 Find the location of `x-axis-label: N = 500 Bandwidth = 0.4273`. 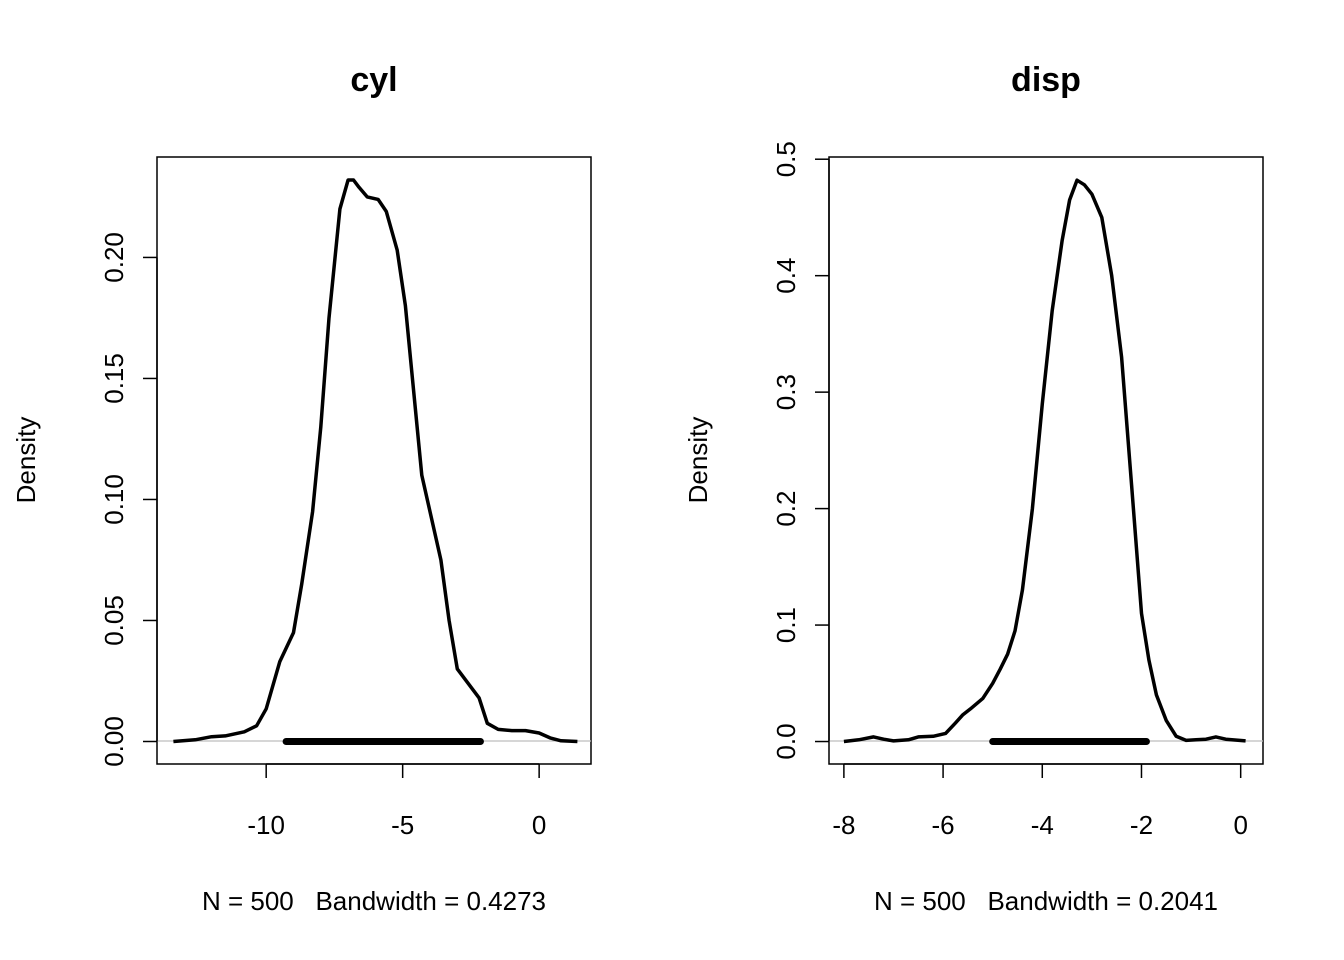

x-axis-label: N = 500 Bandwidth = 0.4273 is located at coordinates (374, 901).